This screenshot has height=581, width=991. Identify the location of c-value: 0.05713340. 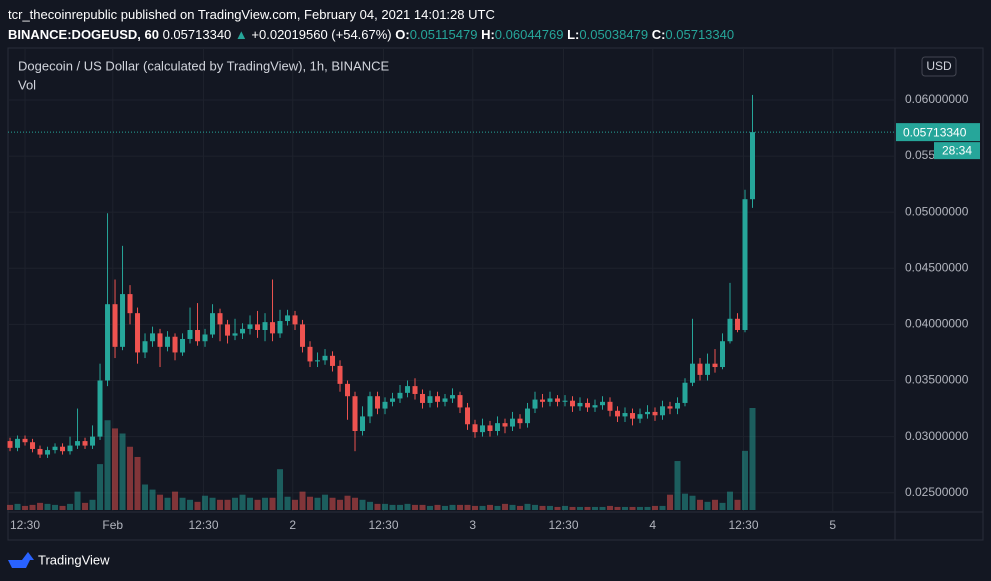
(700, 34).